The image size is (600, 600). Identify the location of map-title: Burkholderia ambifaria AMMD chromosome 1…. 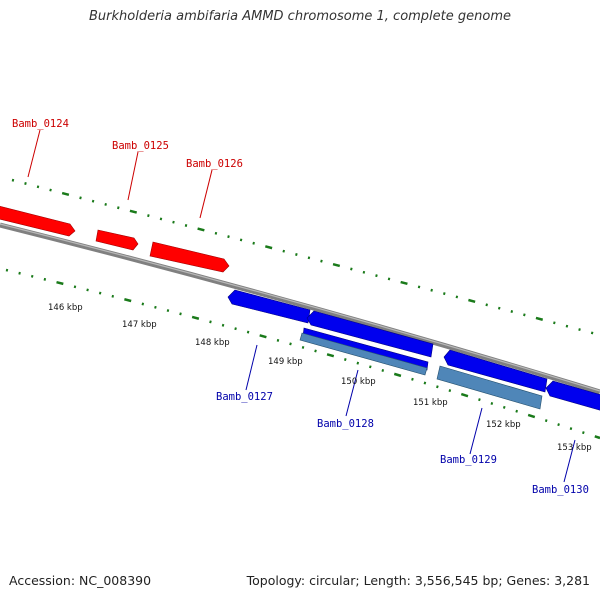
(300, 16).